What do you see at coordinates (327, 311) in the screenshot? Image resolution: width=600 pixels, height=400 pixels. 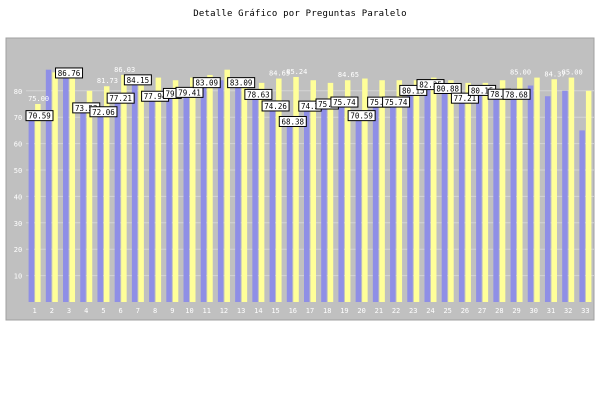 I see `x-tick-label: 18` at bounding box center [327, 311].